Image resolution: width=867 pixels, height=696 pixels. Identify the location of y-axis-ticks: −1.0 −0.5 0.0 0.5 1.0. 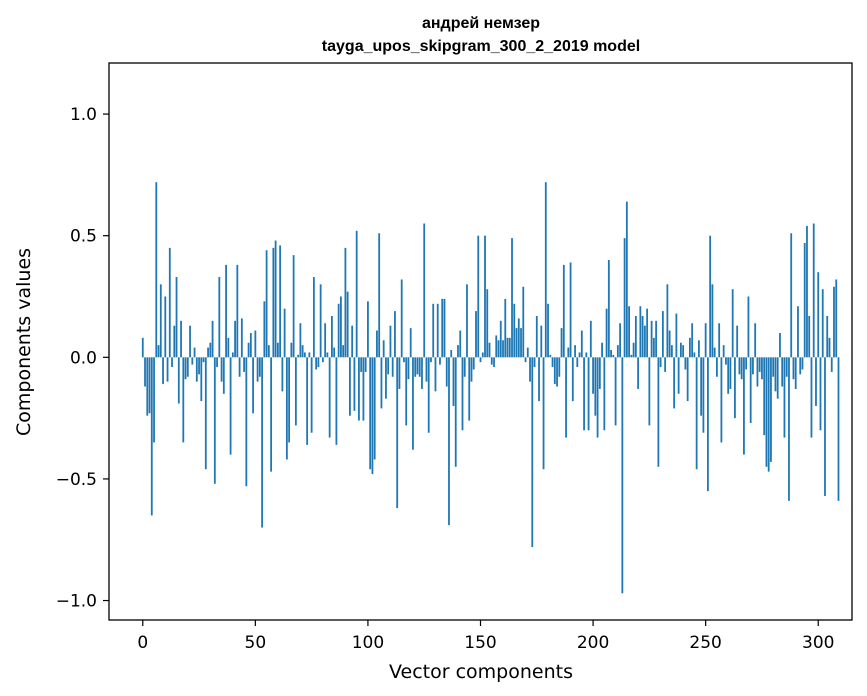
(82, 358).